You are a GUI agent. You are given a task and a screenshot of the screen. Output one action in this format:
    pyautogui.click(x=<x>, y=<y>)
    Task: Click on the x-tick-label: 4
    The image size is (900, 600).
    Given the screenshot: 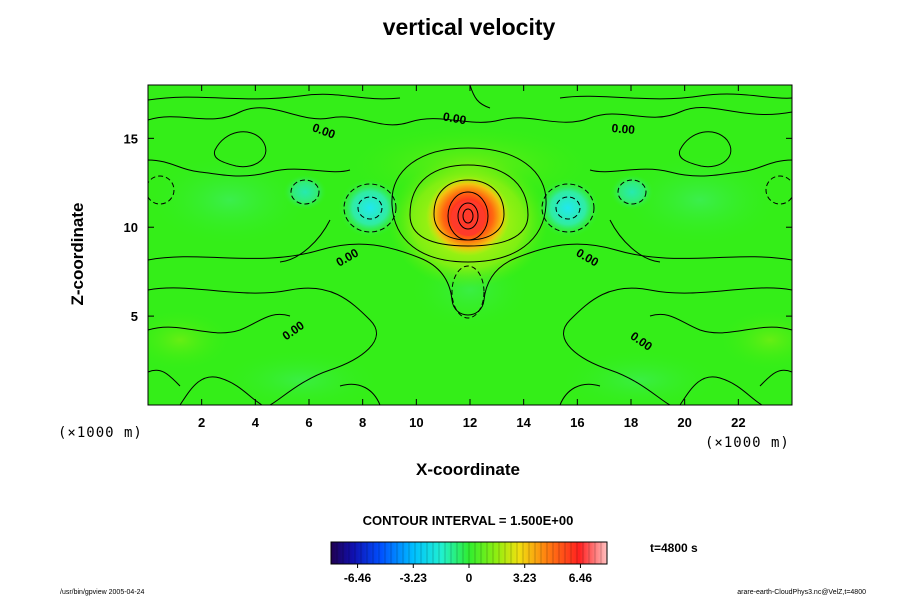 What is the action you would take?
    pyautogui.click(x=256, y=422)
    